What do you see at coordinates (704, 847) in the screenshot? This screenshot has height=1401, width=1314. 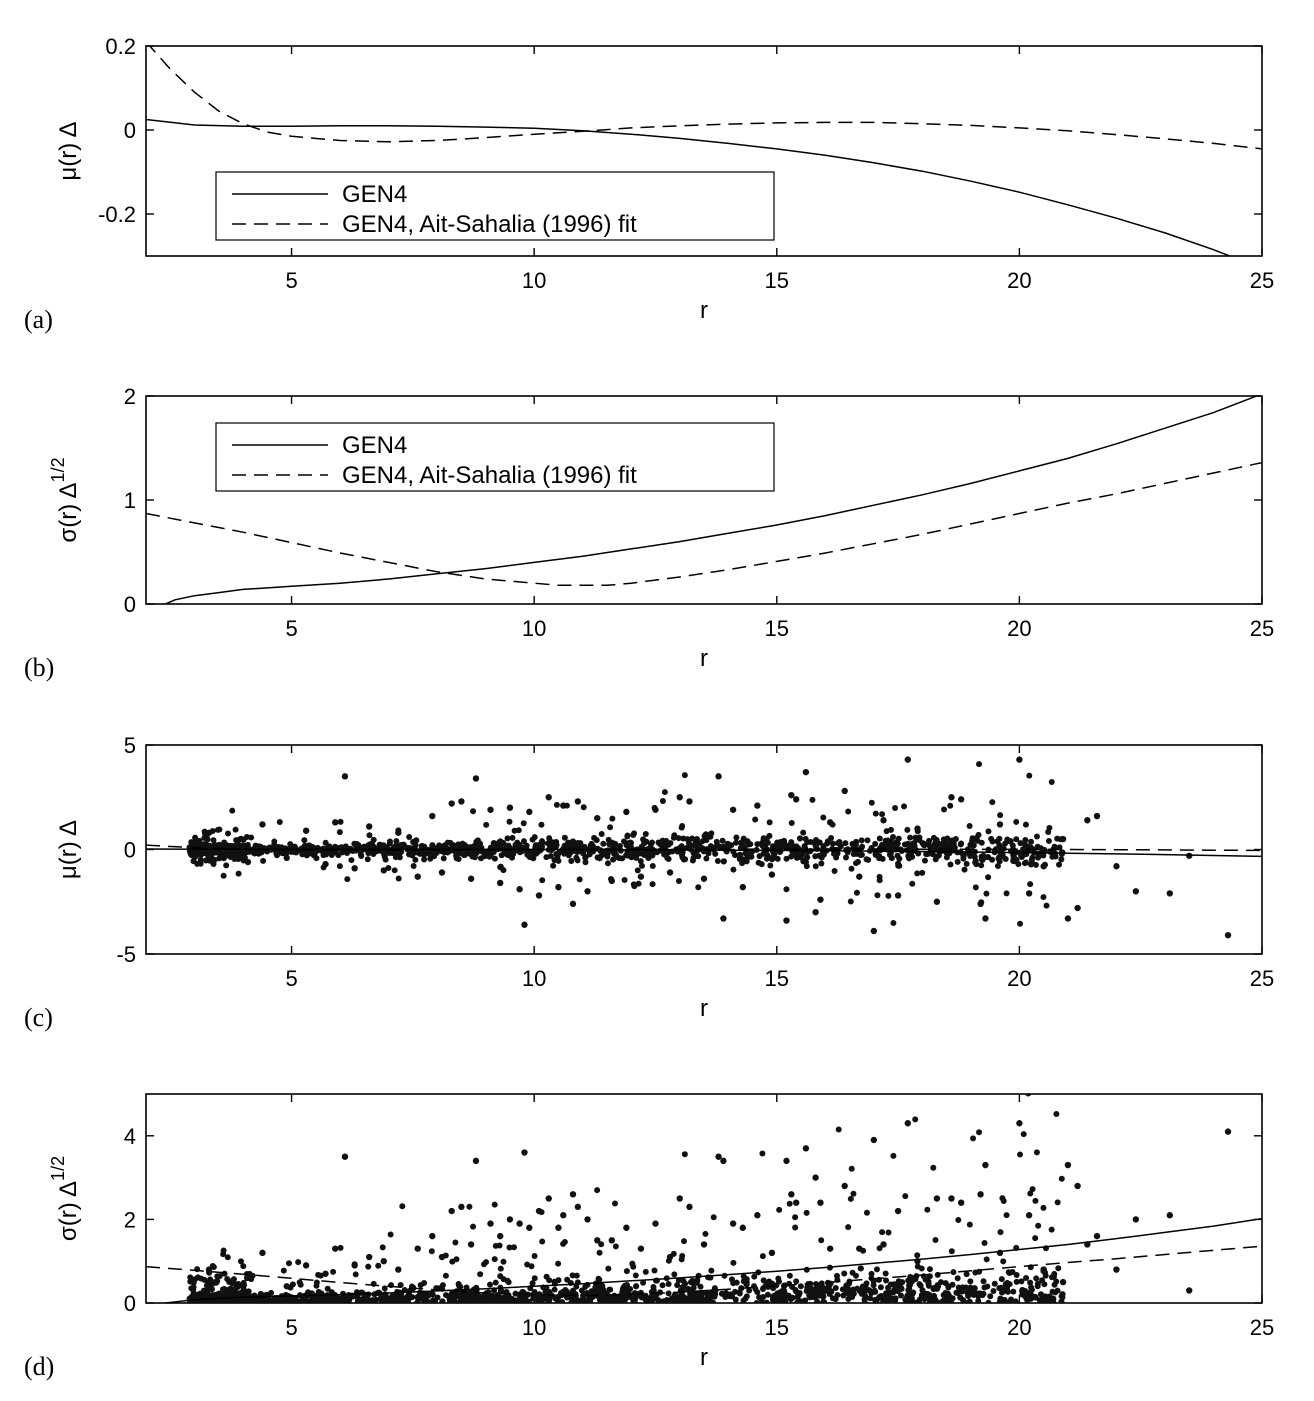 I see `plot-area` at bounding box center [704, 847].